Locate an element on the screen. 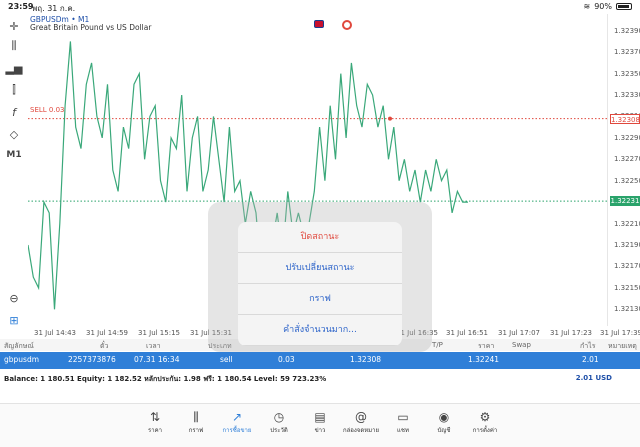 The height and width of the screenshot is (447, 640). chart-toolbar: ✛ ⫼ ▂▅ ⫿ f ◇ M1 ⊖ ⊞ is located at coordinates (14, 175).